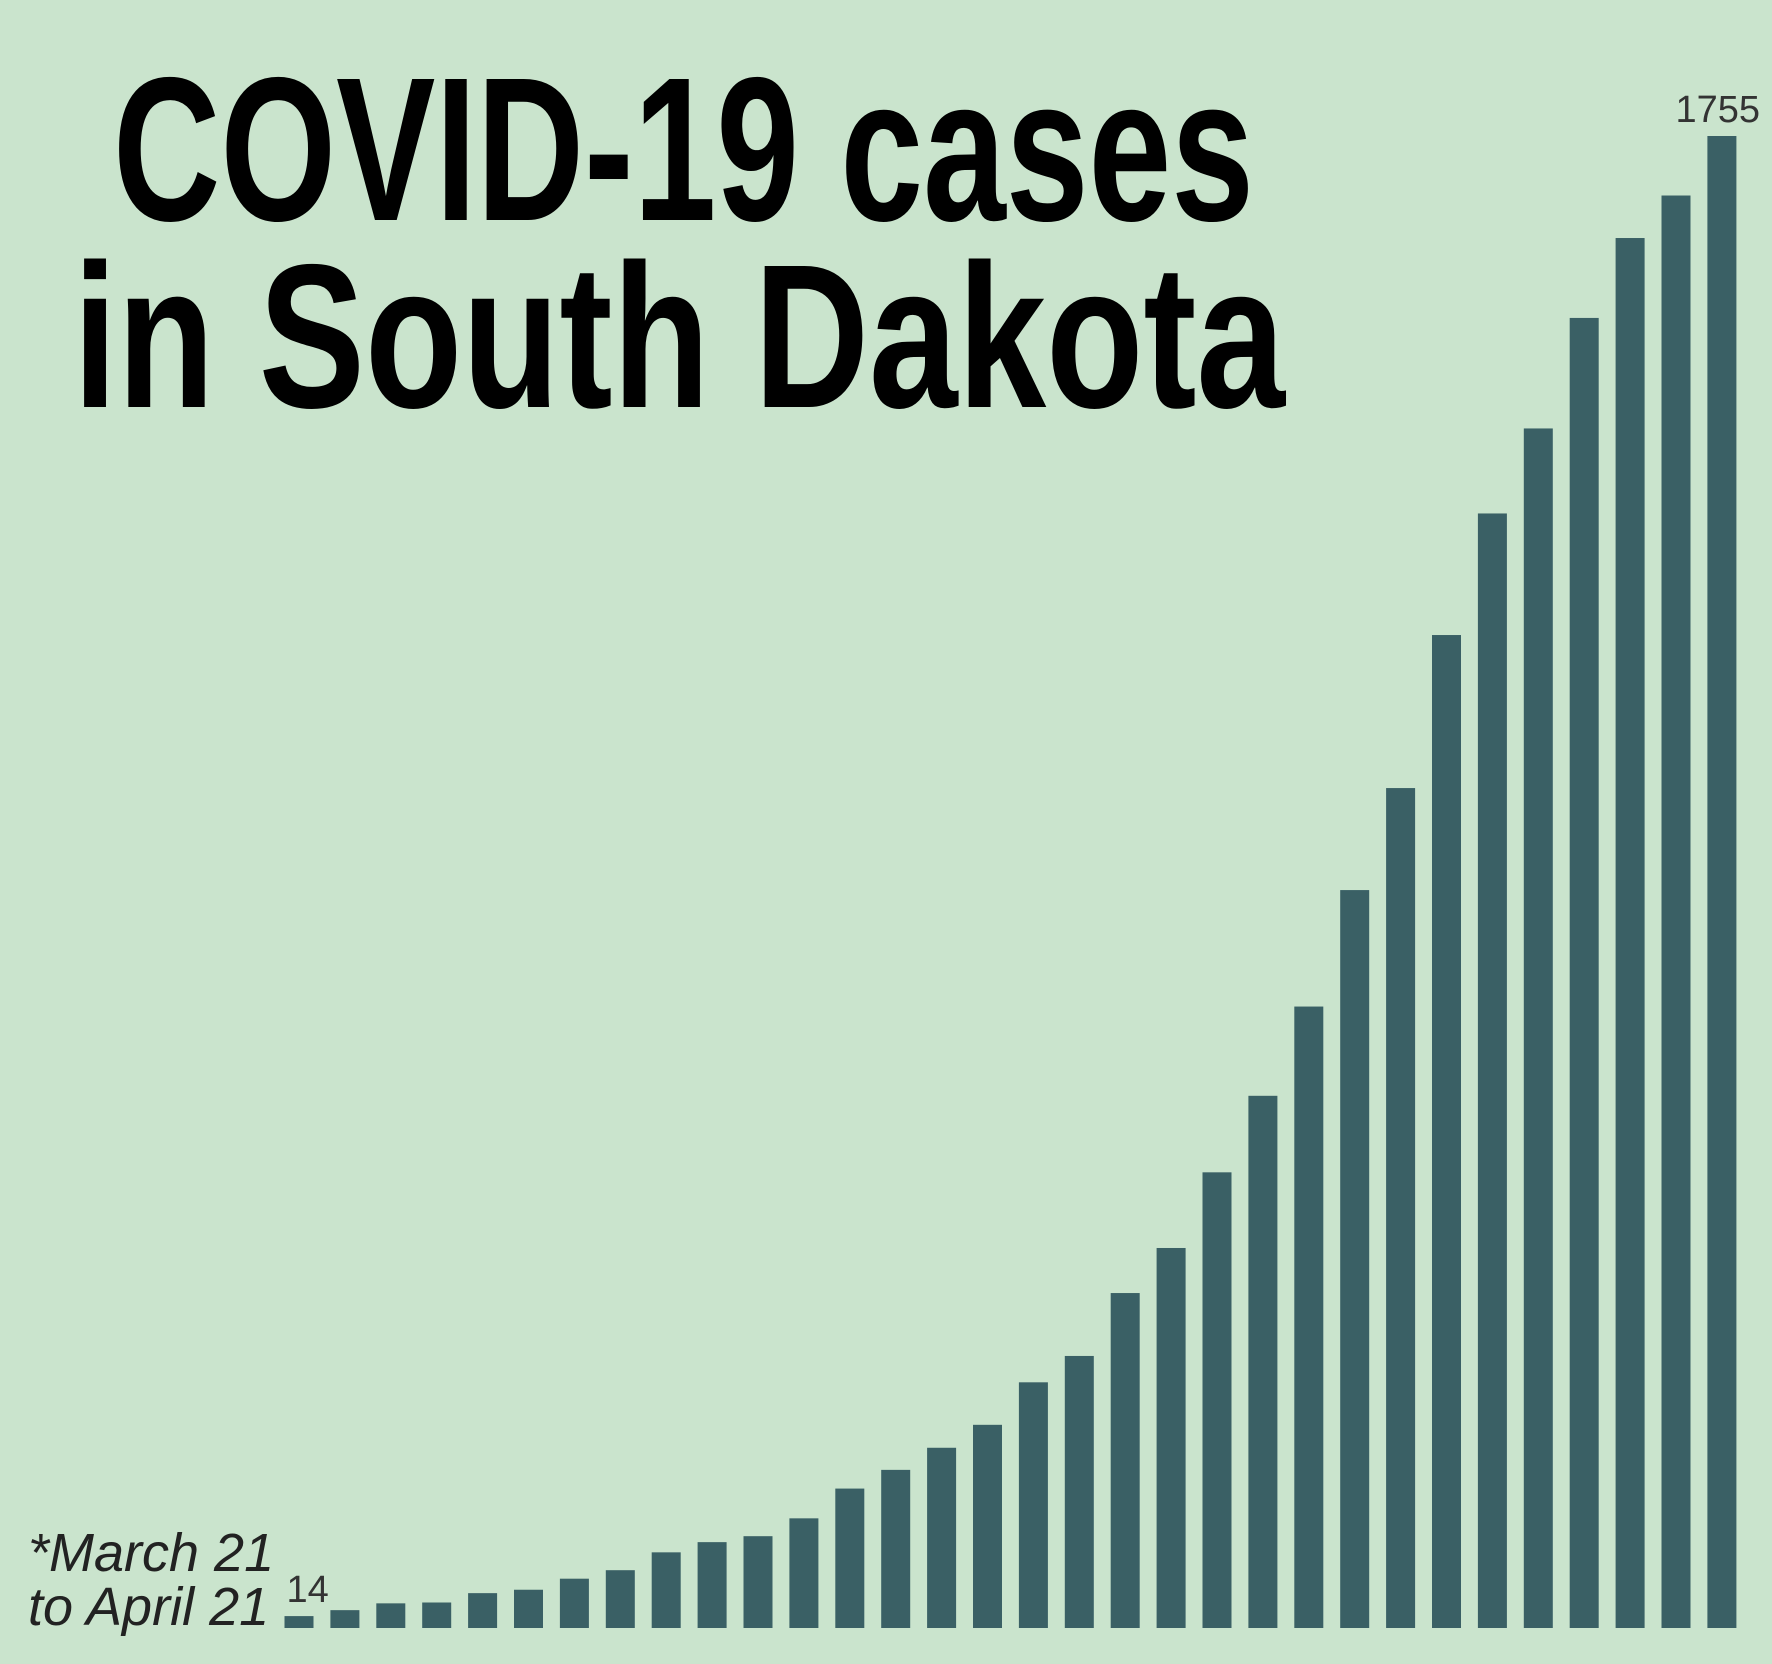  Describe the element at coordinates (151, 1553) in the screenshot. I see `date-note: *March 21` at that location.